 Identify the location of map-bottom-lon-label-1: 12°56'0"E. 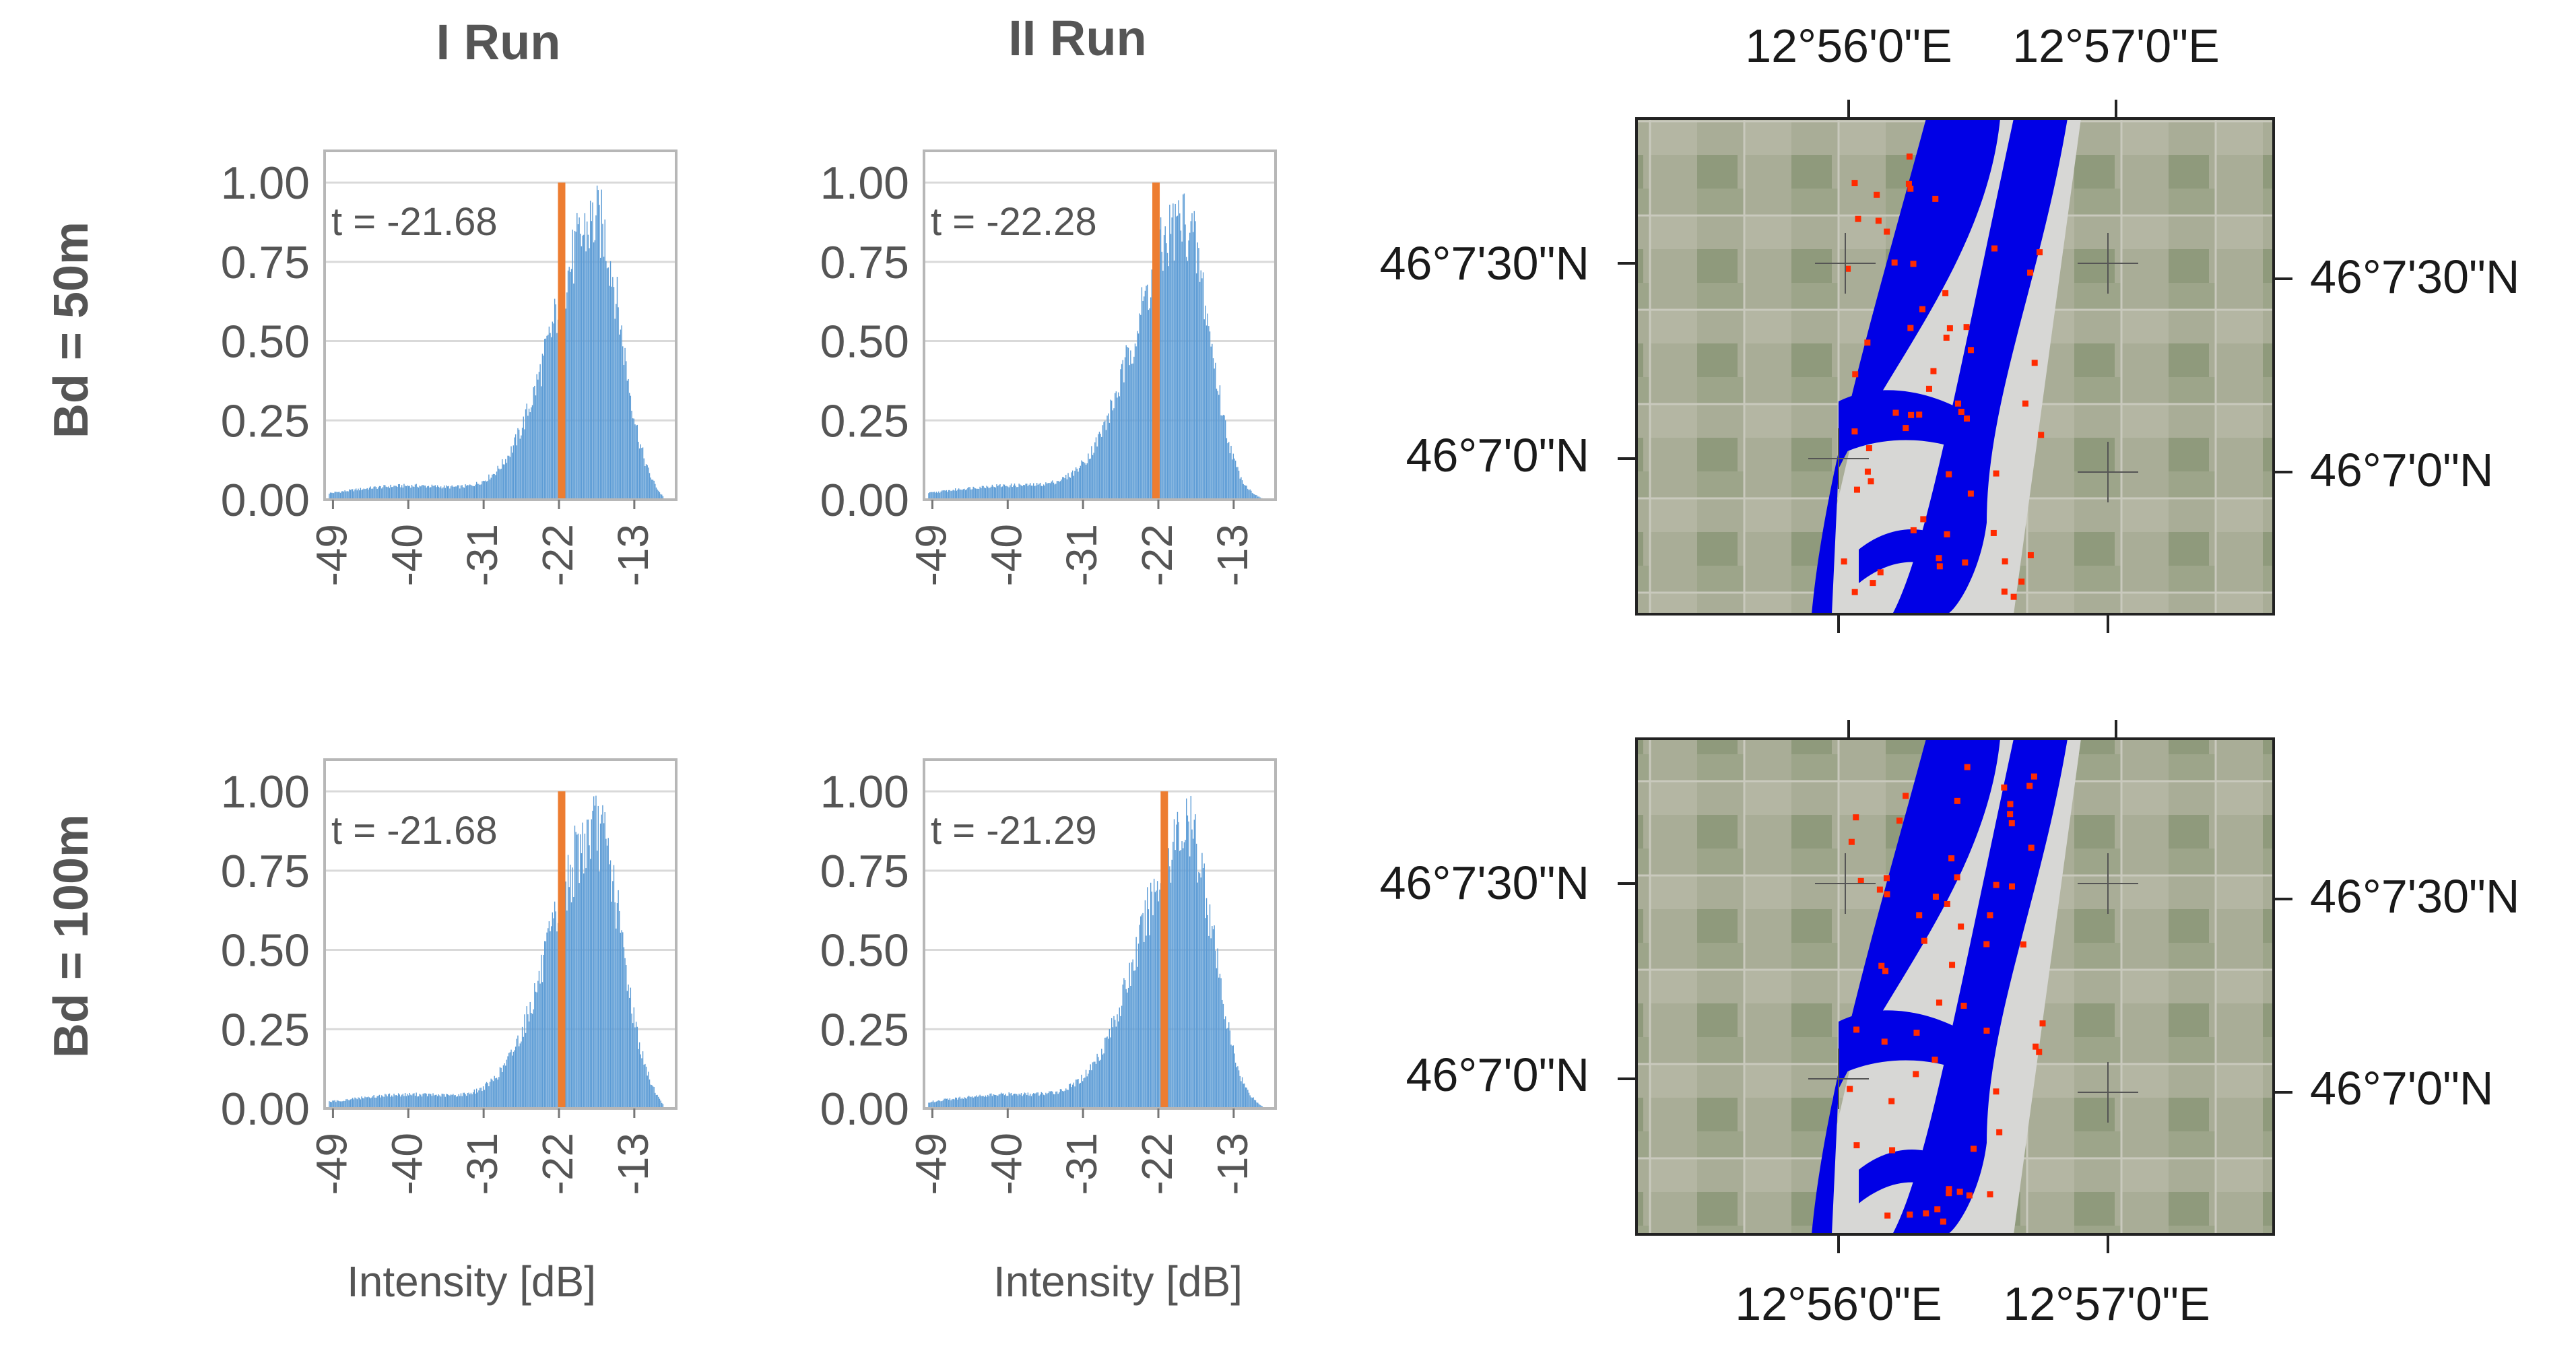
(1838, 1304).